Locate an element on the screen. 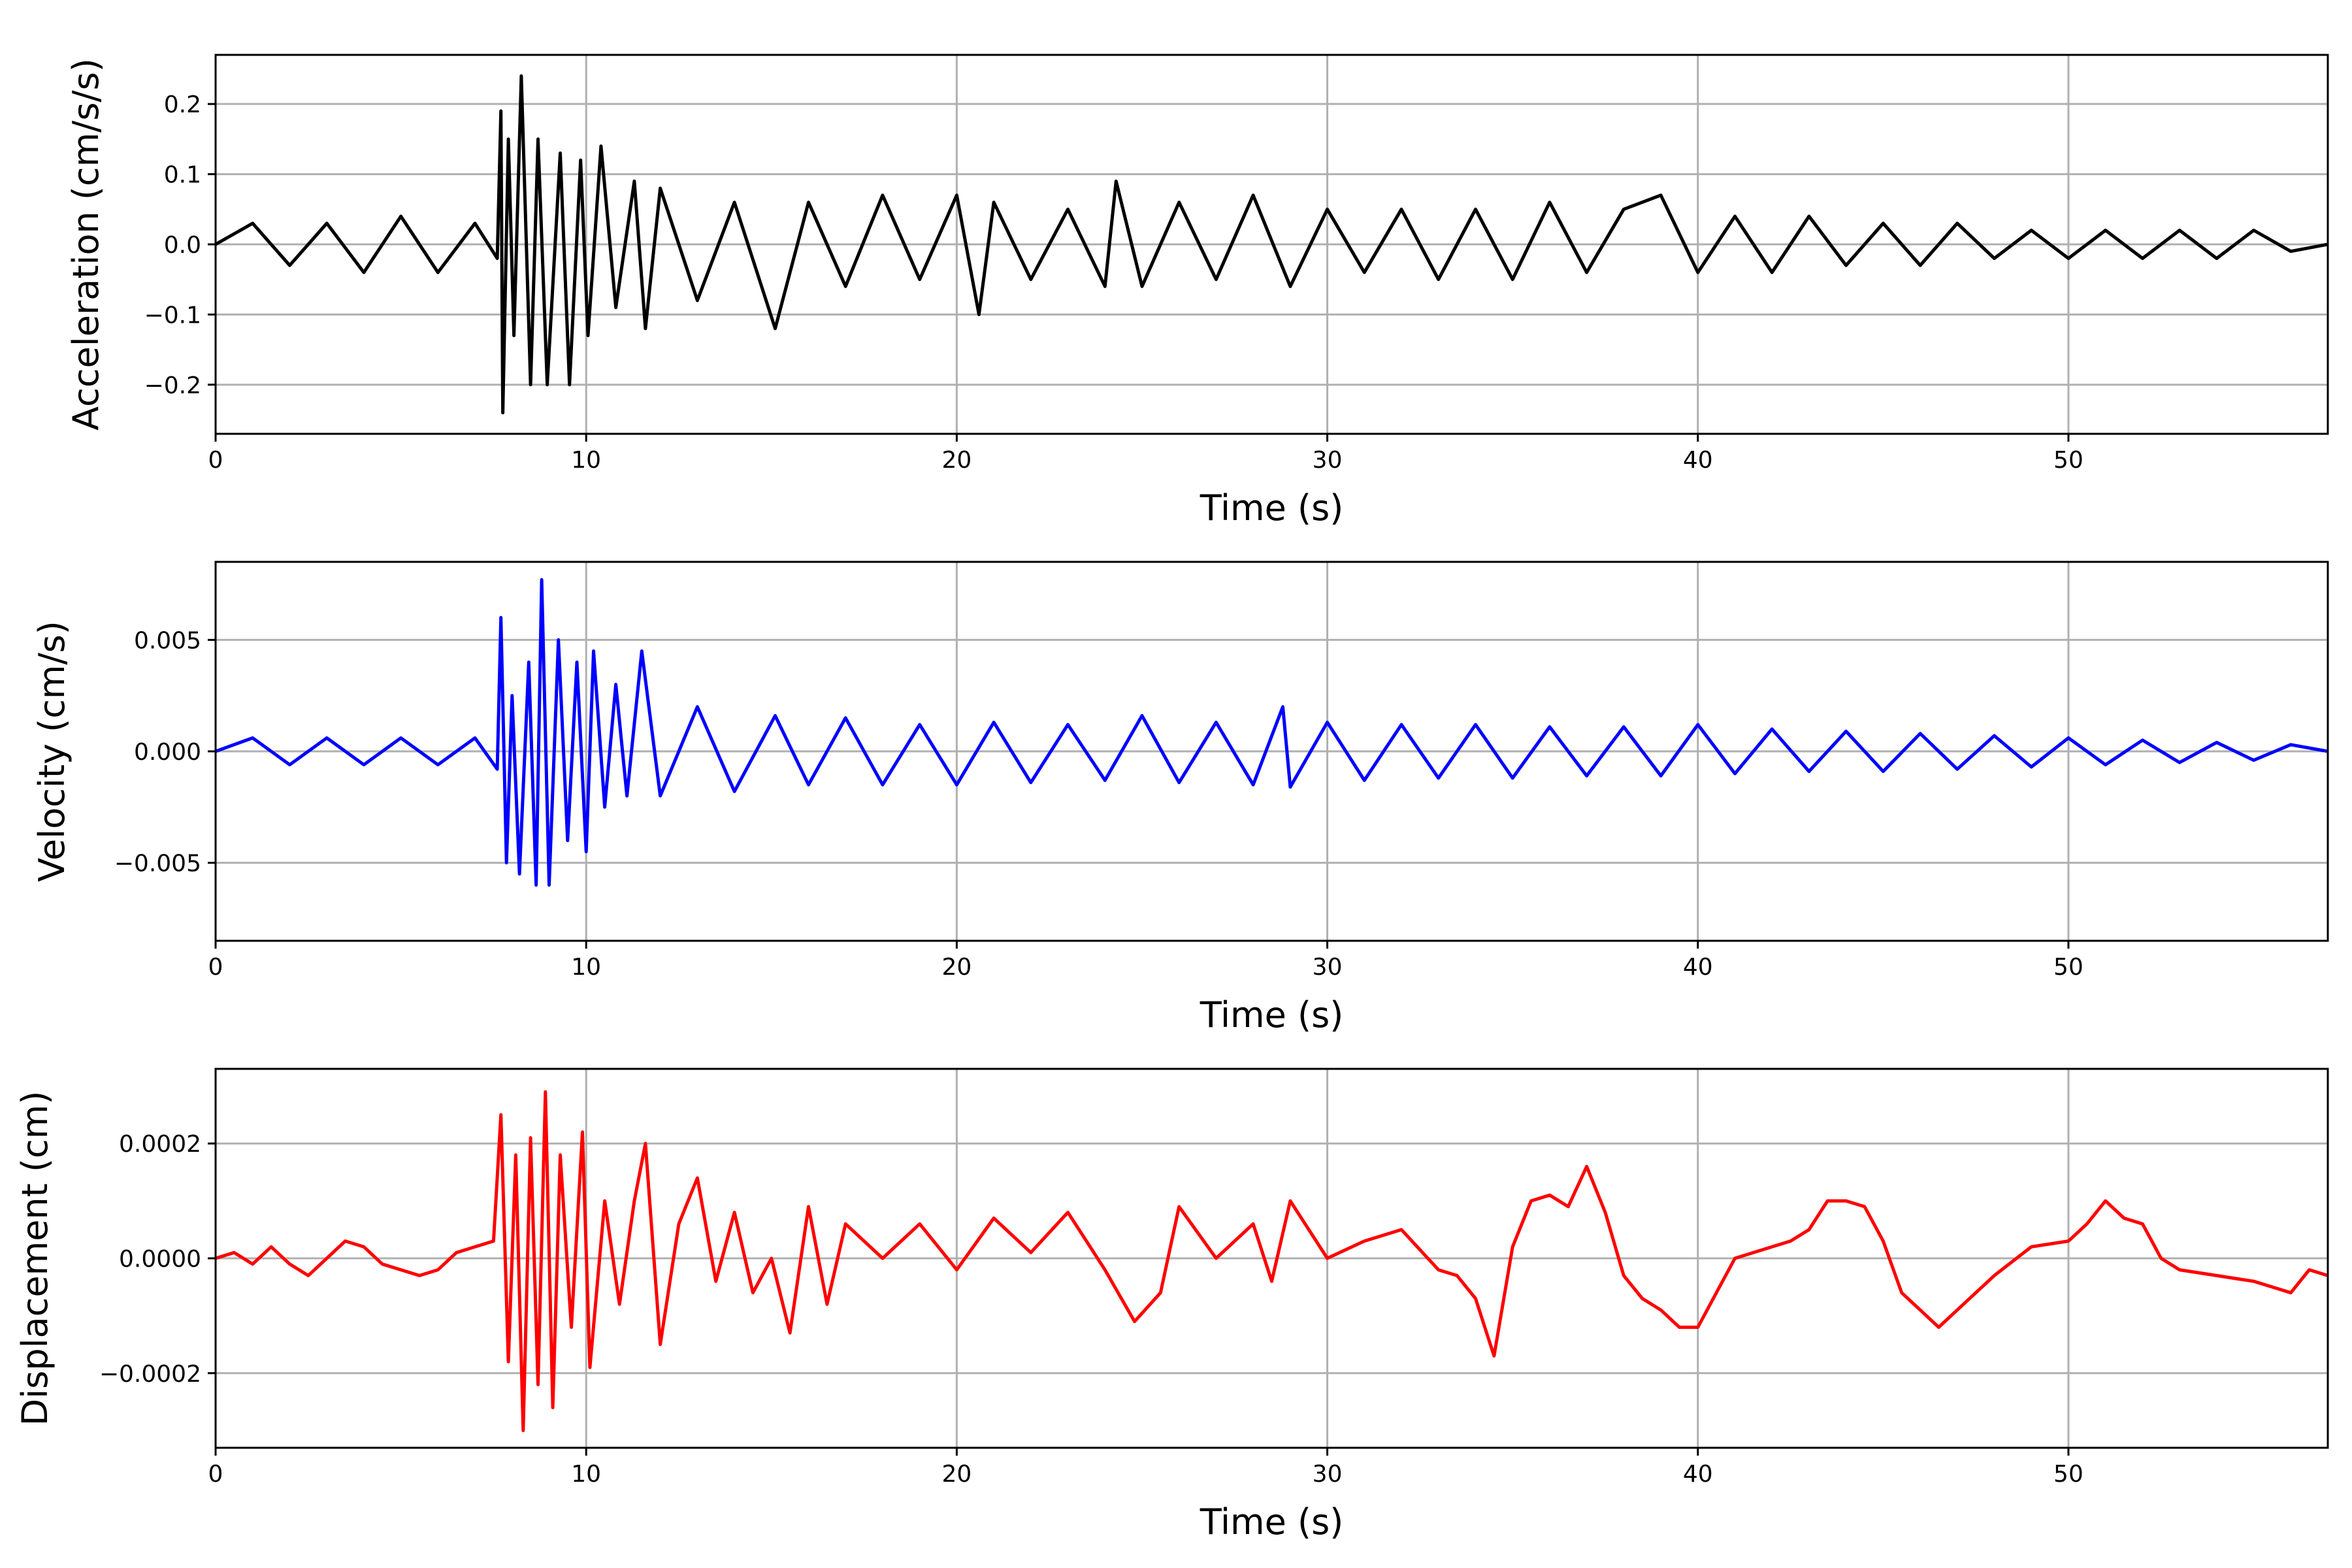 The image size is (2352, 1568). y-tick-label: 0.2 is located at coordinates (182, 104).